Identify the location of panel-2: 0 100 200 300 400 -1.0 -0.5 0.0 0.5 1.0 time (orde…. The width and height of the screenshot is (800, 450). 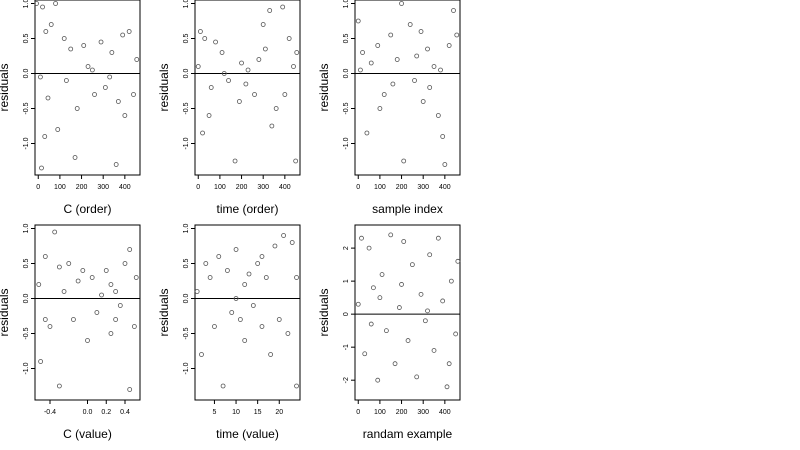
(229, 108).